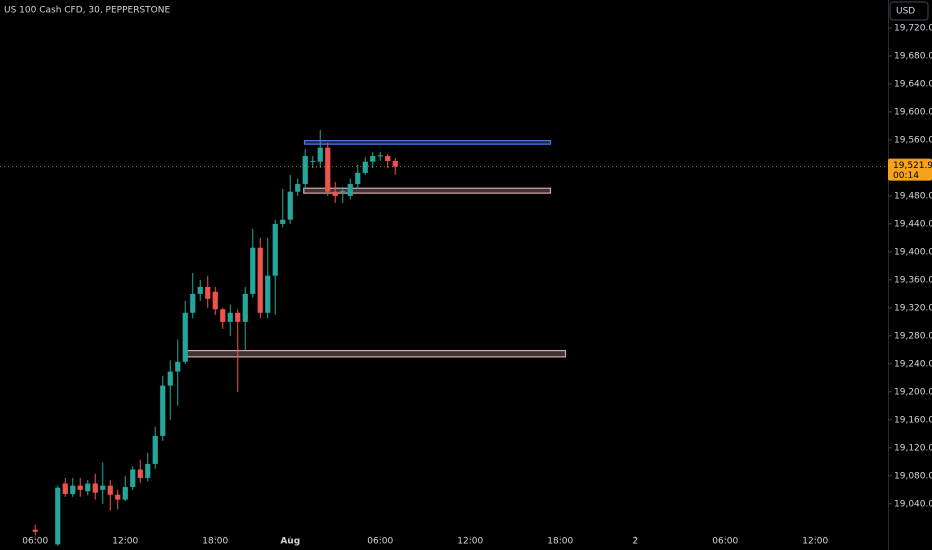 The width and height of the screenshot is (932, 550). I want to click on chart-title: US 100 Cash CFD, 30, PEPPERSTONE, so click(87, 11).